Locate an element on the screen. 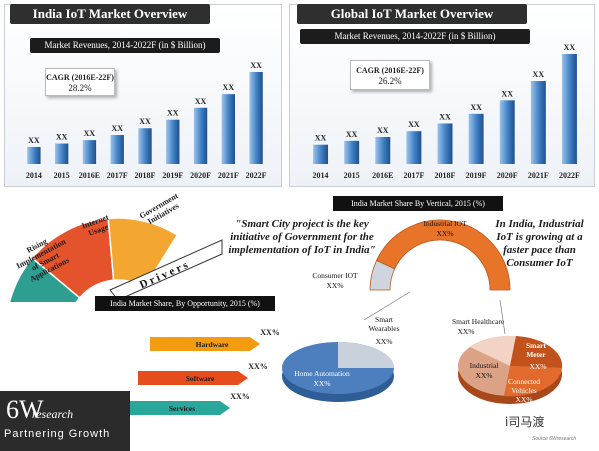  smart-meter-value: XX% is located at coordinates (537, 366).